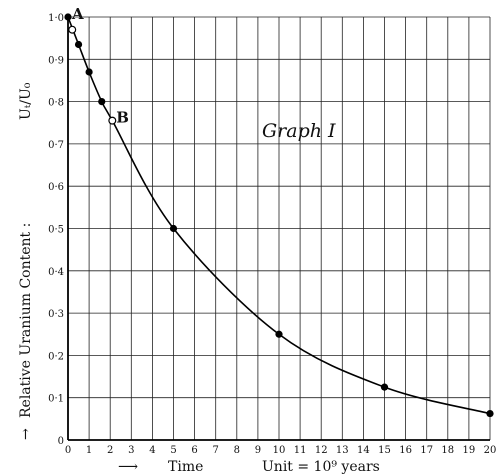  I want to click on annotation-a: A, so click(77, 14).